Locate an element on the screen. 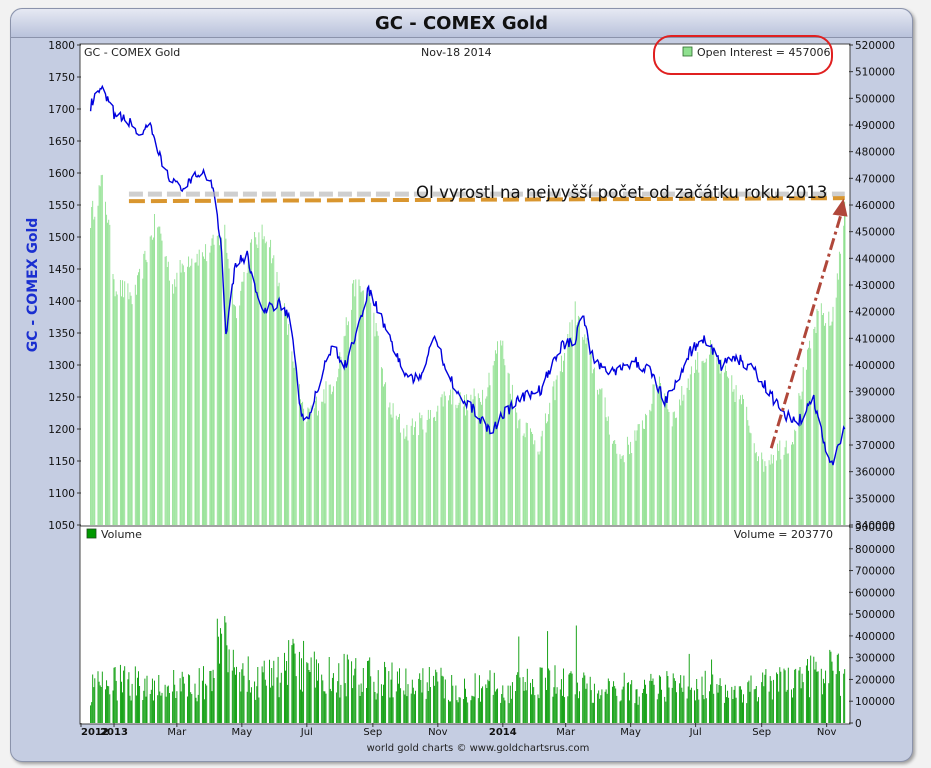 The width and height of the screenshot is (931, 768). title-bar: GC - COMEX Gold is located at coordinates (461, 23).